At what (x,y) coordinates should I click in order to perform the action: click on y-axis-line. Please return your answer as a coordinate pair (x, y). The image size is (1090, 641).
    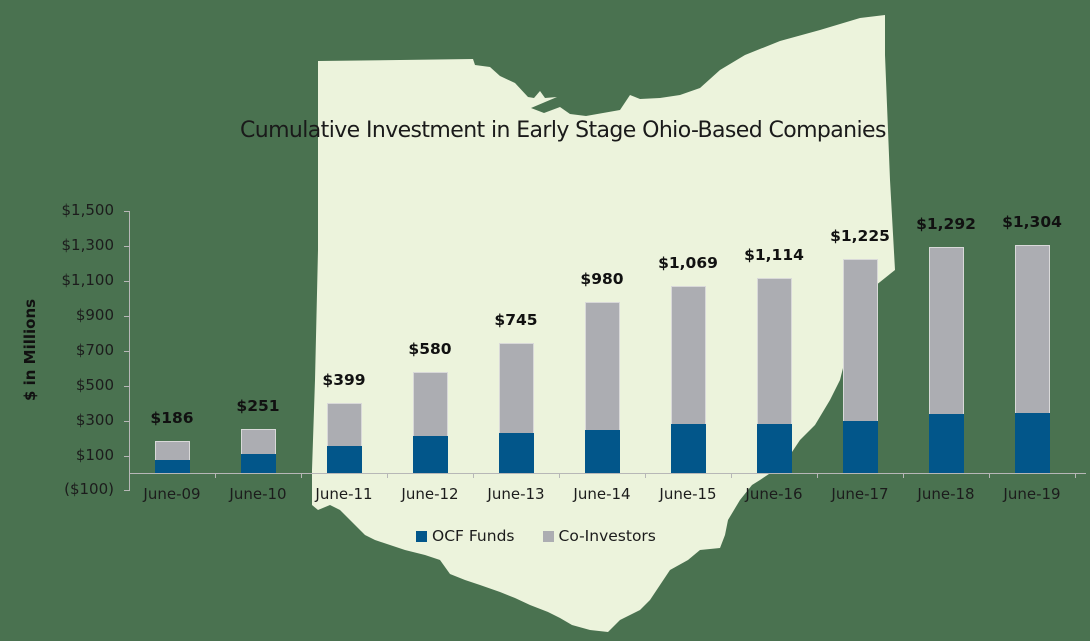
    Looking at the image, I should click on (129, 351).